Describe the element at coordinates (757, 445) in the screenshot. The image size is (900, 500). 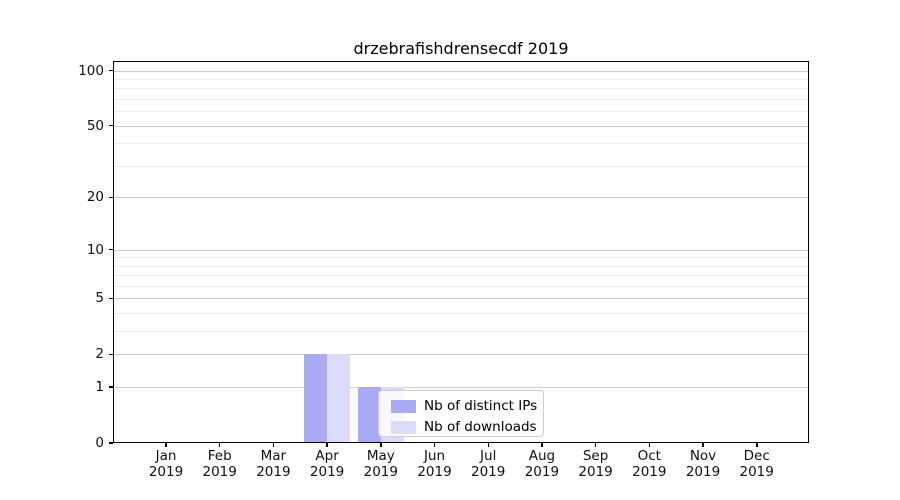
I see `x-tick-dec` at that location.